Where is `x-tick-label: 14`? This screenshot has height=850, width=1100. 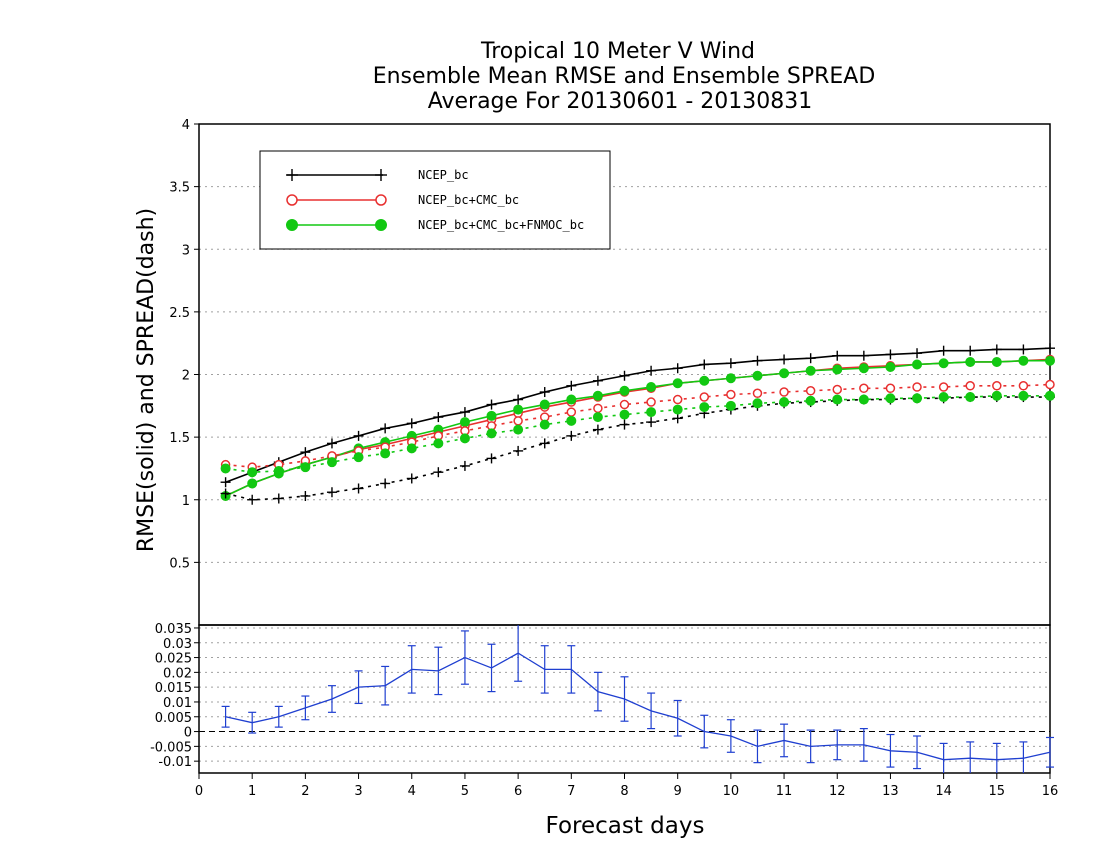 x-tick-label: 14 is located at coordinates (943, 791).